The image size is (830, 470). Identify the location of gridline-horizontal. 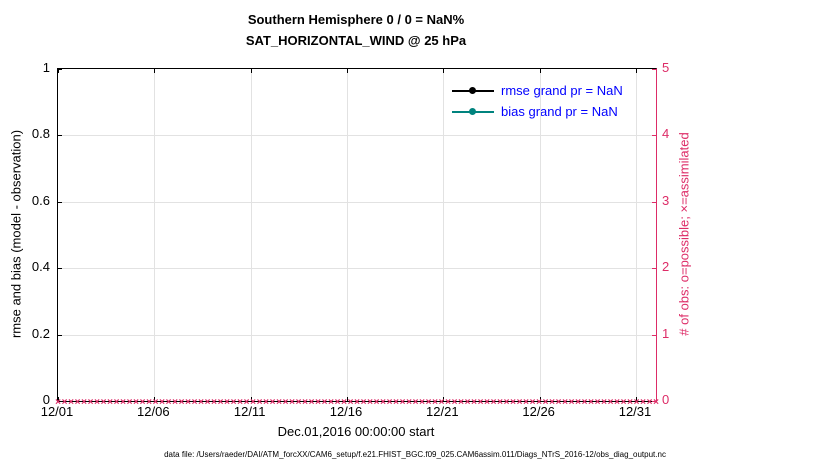
(357, 202).